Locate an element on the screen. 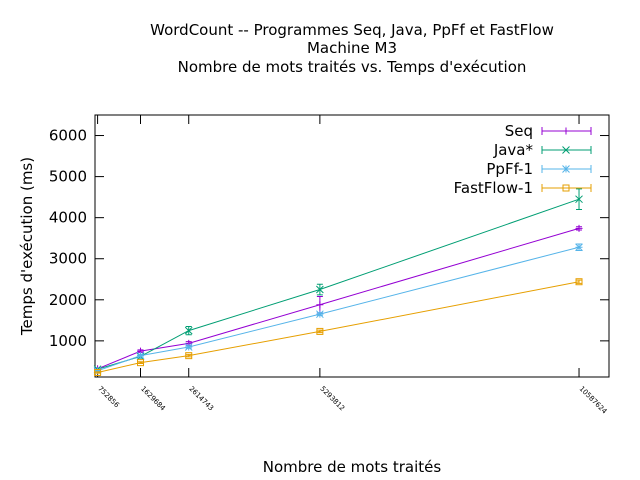 The height and width of the screenshot is (480, 640). x-tick-label: 752856 is located at coordinates (108, 397).